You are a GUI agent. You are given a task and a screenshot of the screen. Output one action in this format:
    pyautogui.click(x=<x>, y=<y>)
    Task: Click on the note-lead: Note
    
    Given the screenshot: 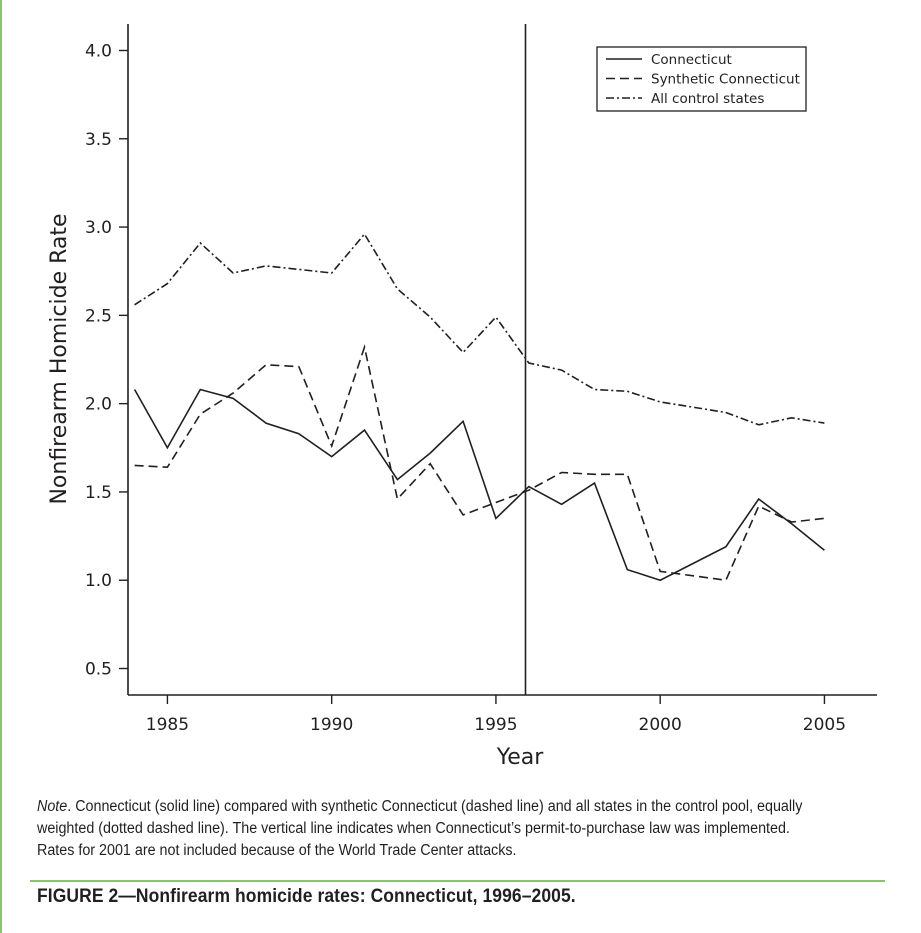 What is the action you would take?
    pyautogui.click(x=52, y=806)
    